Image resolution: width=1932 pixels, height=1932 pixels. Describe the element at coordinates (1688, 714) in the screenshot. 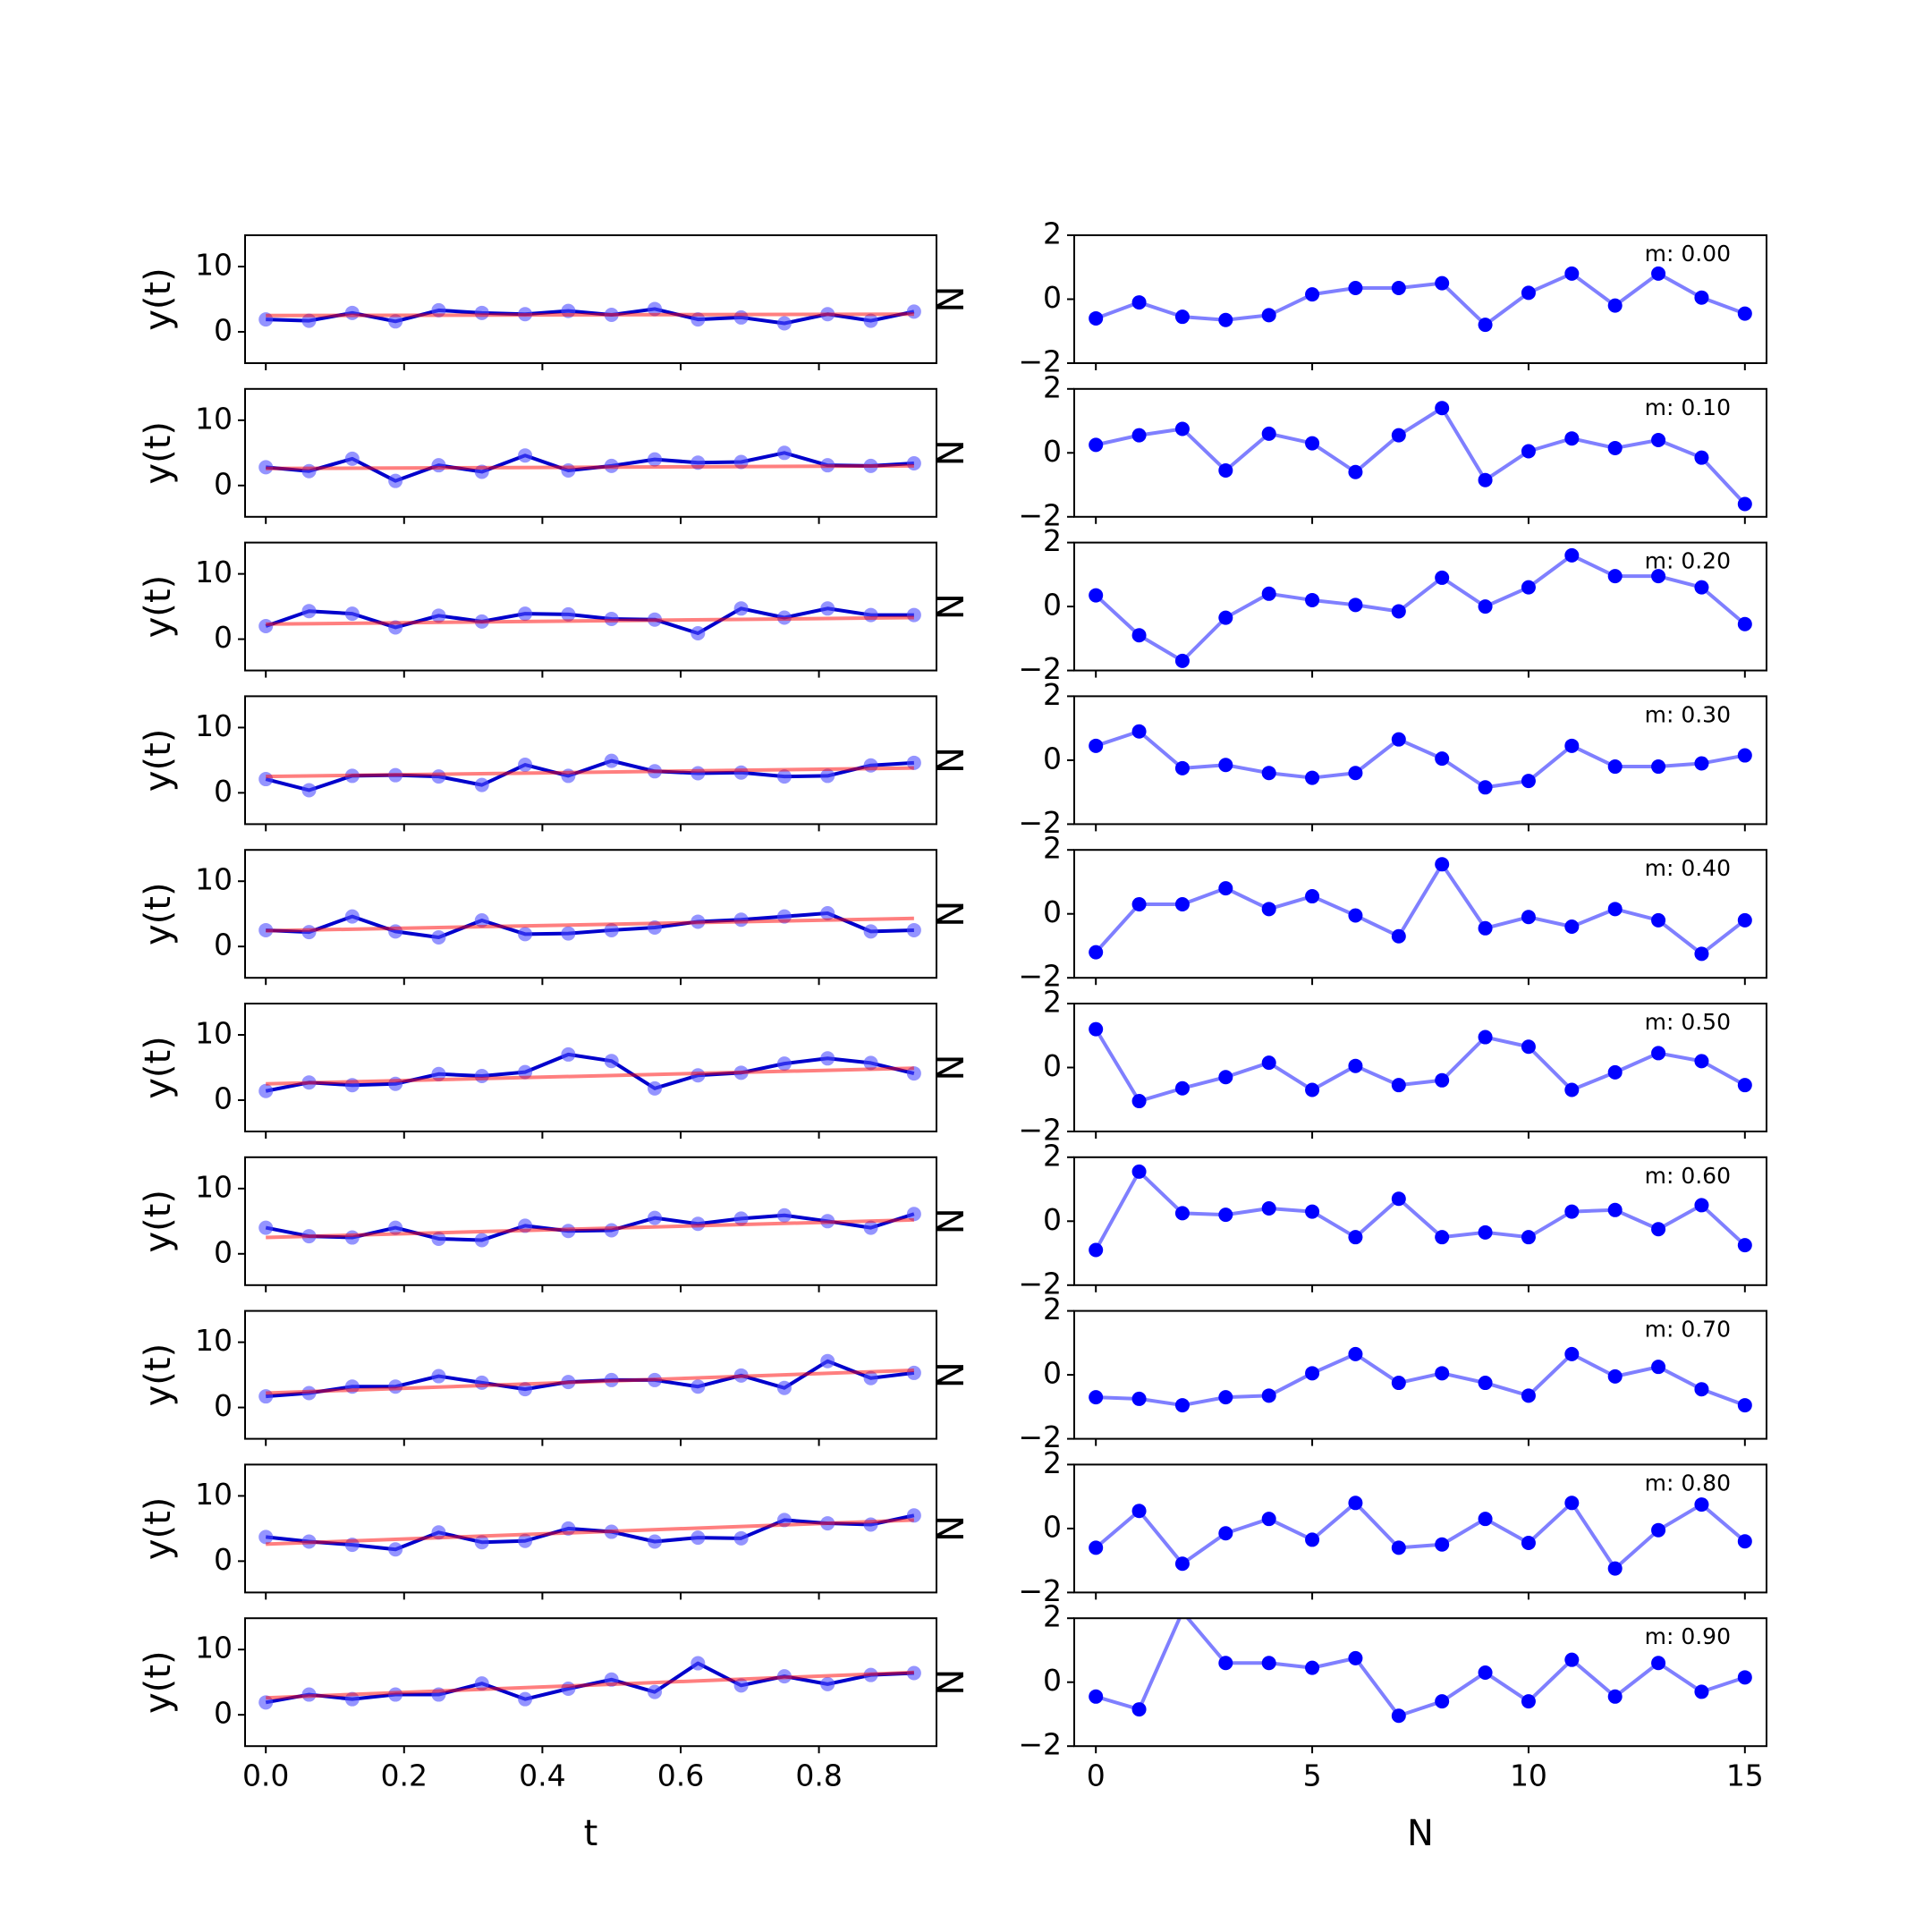

I see `annotation: m: 0.30` at that location.